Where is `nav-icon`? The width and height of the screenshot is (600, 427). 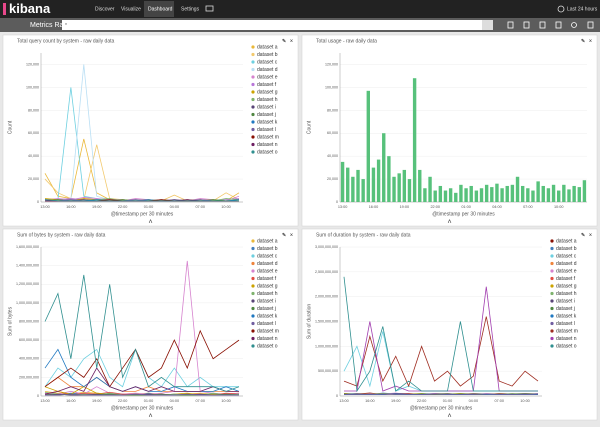
nav-icon is located at coordinates (209, 8).